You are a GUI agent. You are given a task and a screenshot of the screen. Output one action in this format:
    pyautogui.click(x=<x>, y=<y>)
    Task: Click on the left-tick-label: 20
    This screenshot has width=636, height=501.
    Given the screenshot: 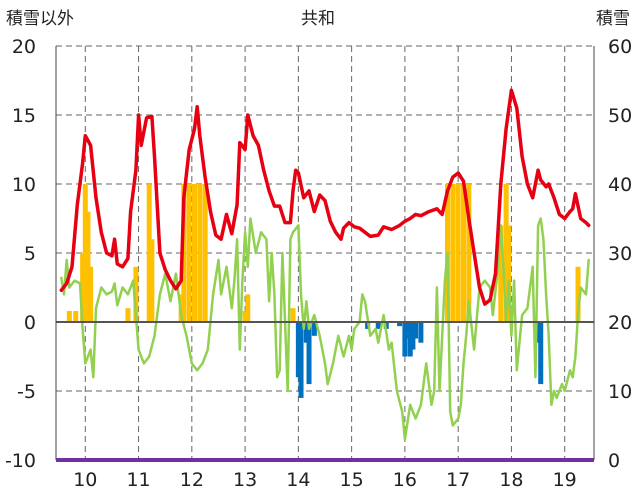 What is the action you would take?
    pyautogui.click(x=24, y=47)
    